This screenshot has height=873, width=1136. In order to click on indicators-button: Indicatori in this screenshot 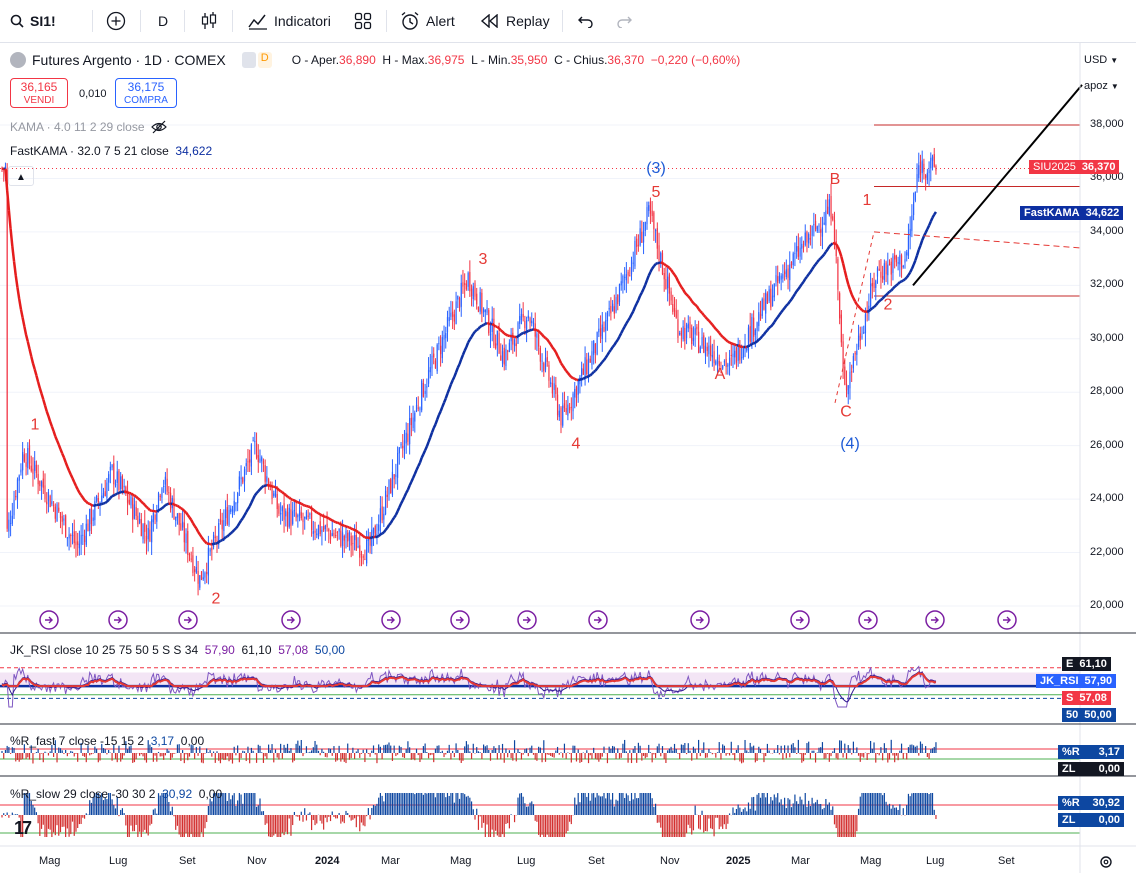, I will do `click(289, 21)`.